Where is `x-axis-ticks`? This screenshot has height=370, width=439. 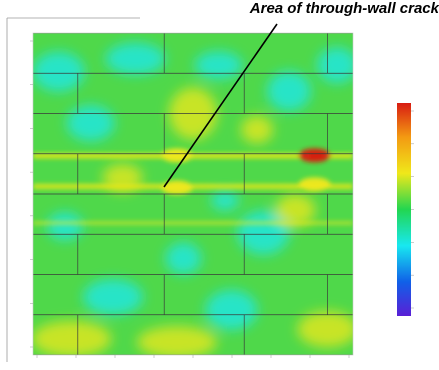 x-axis-ticks is located at coordinates (193, 356).